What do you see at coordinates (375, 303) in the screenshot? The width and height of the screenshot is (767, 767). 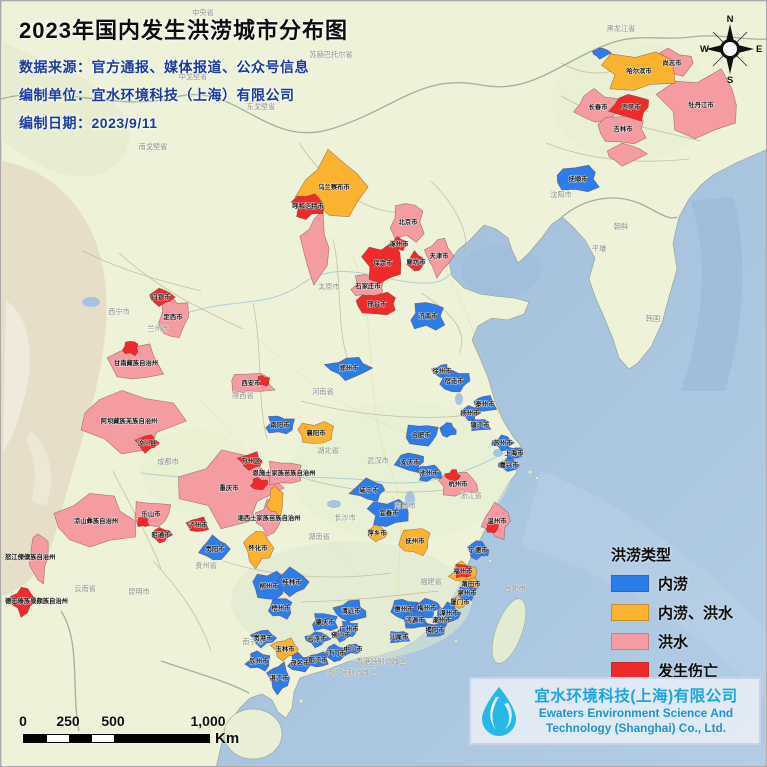 I see `city-region-邢台市` at bounding box center [375, 303].